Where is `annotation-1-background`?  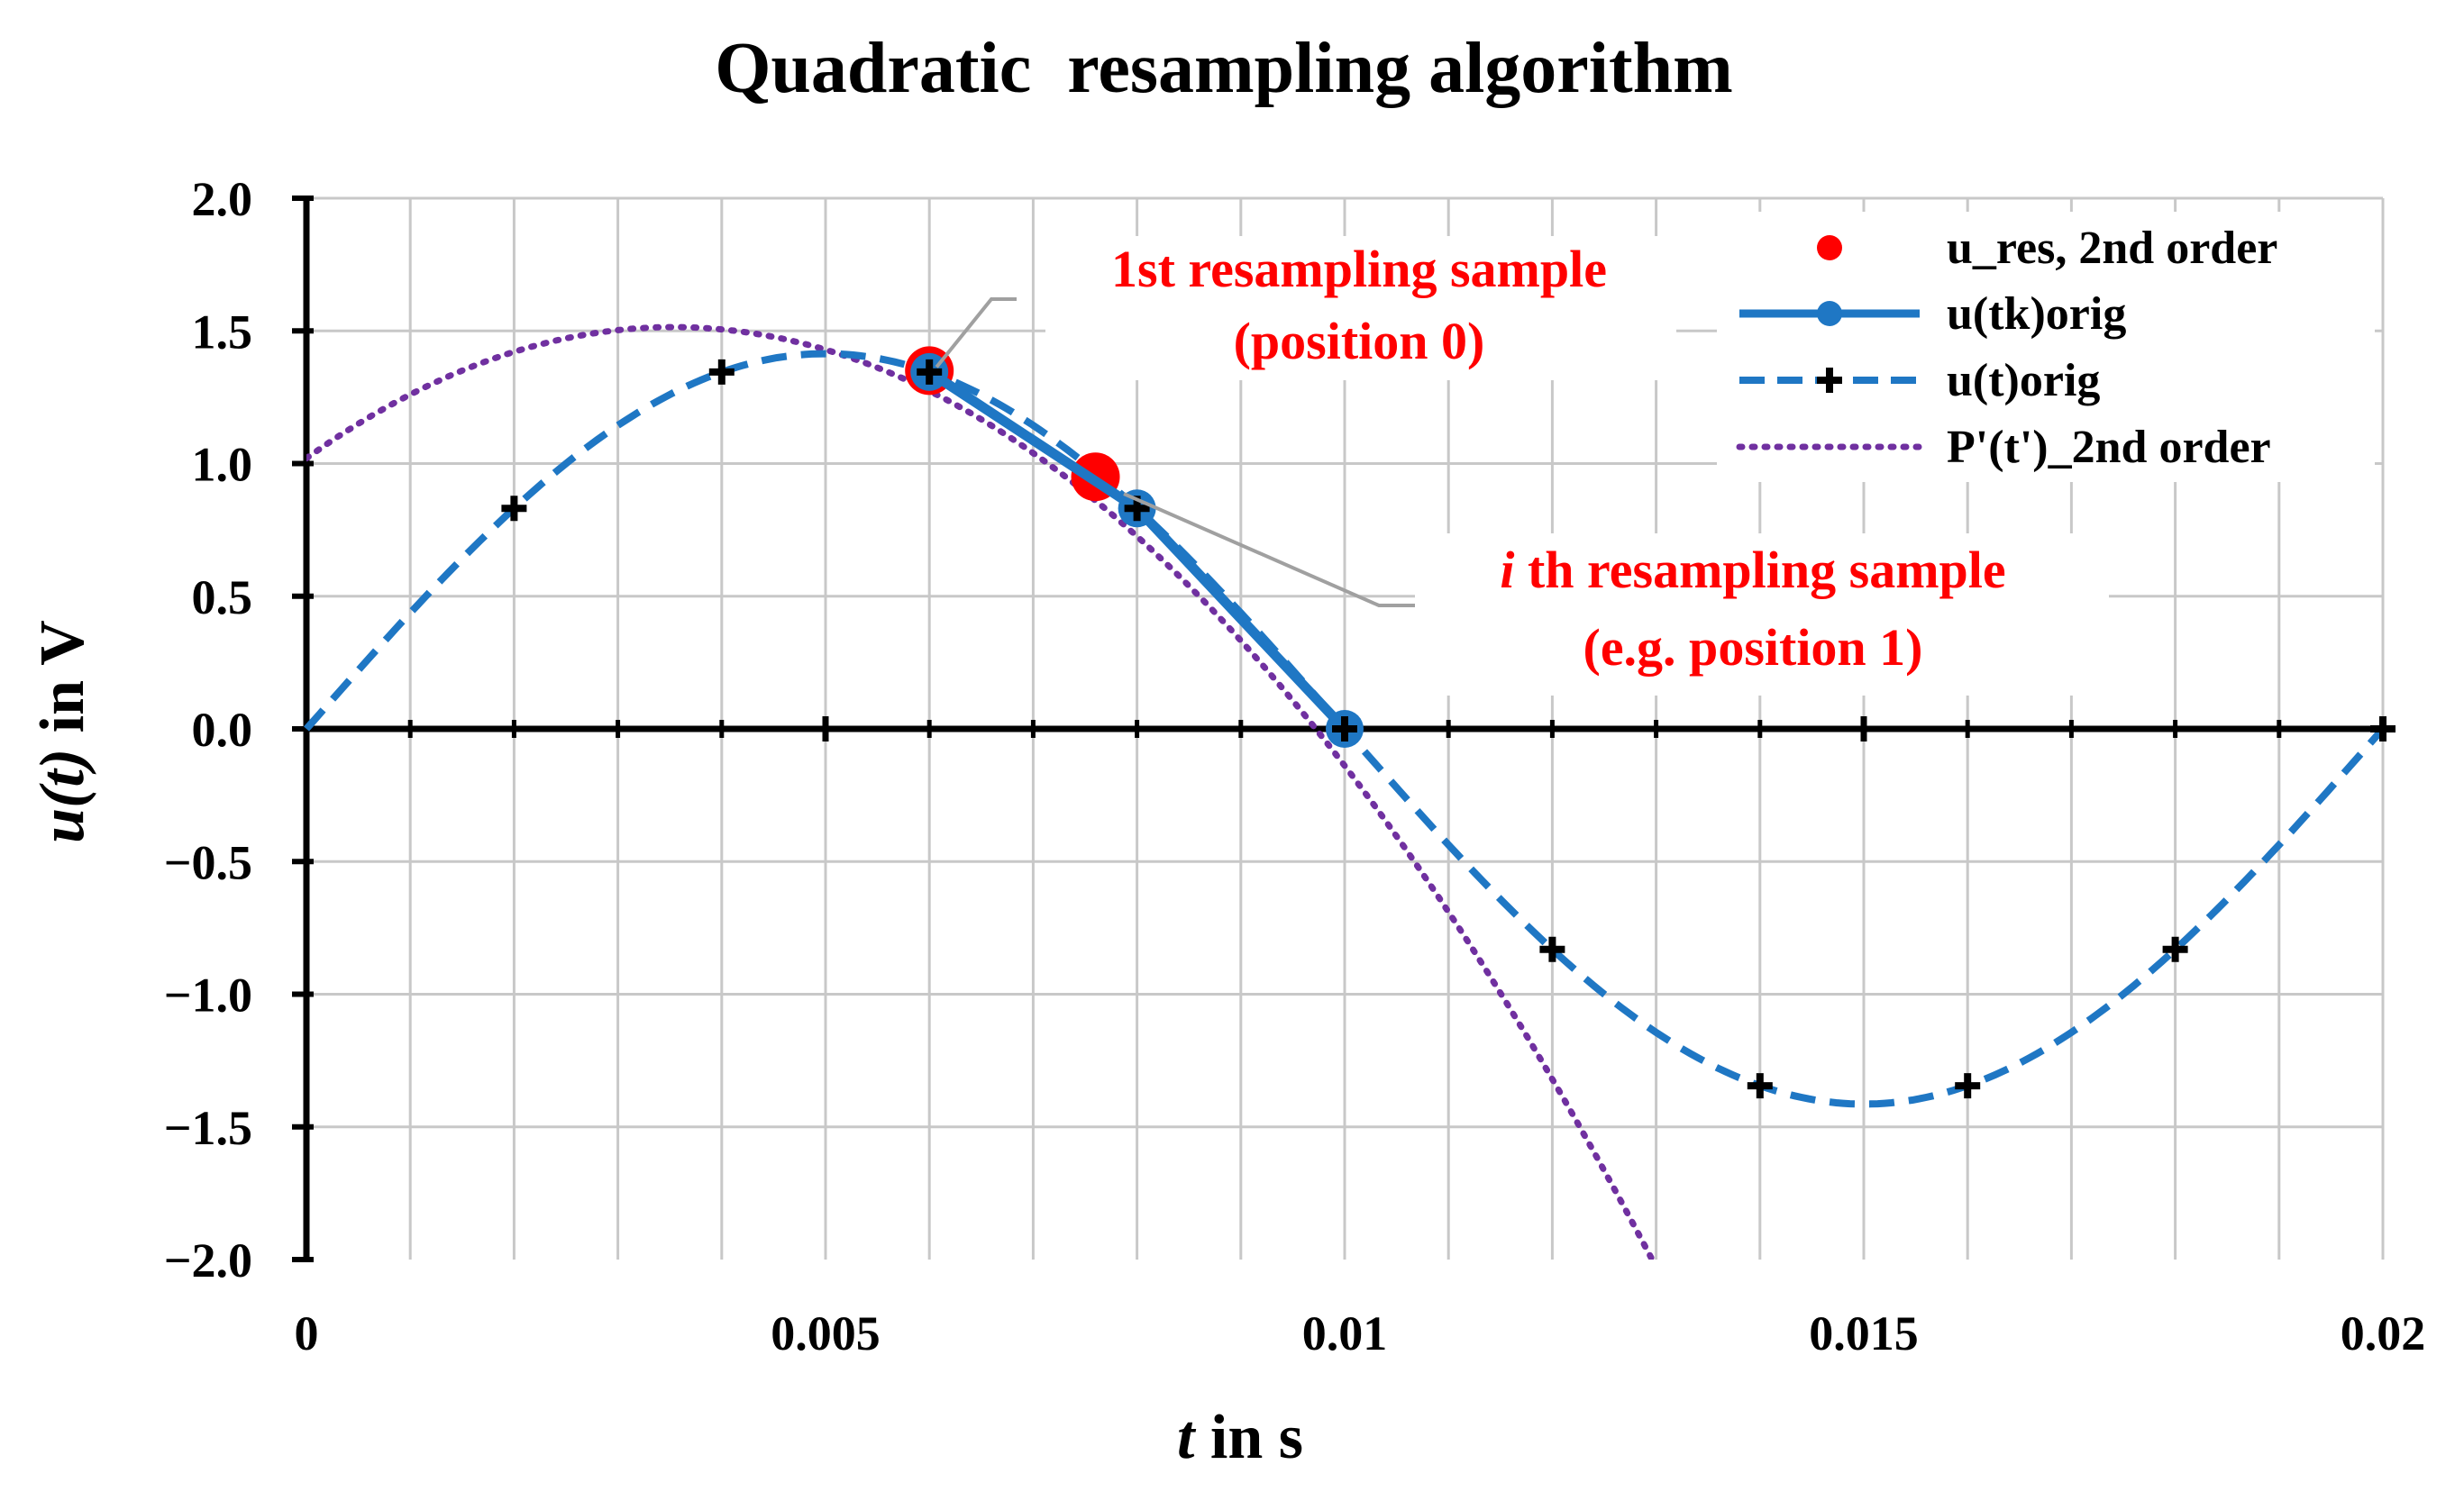 annotation-1-background is located at coordinates (1360, 308).